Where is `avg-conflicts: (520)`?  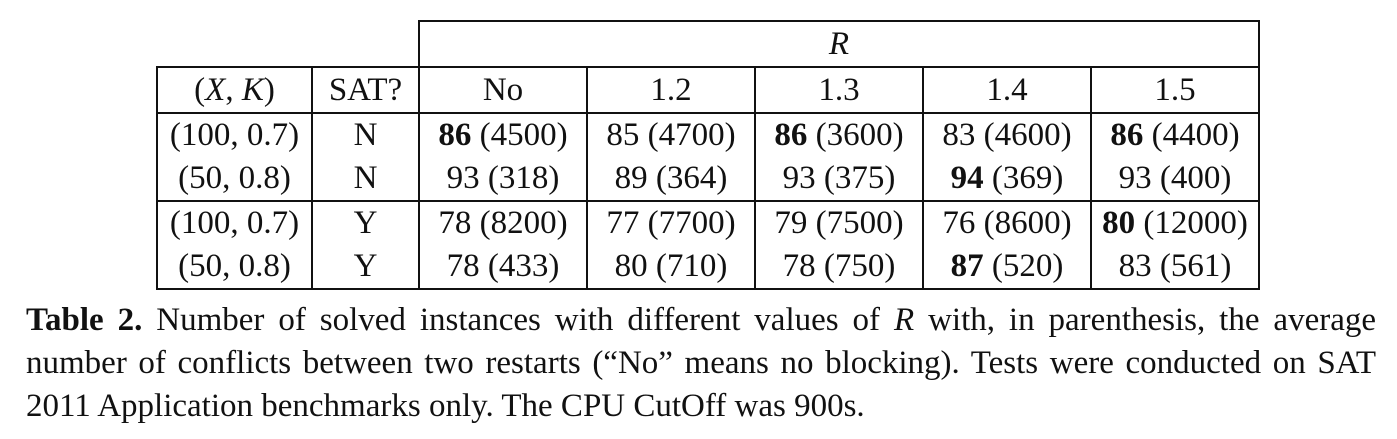
avg-conflicts: (520) is located at coordinates (1023, 266).